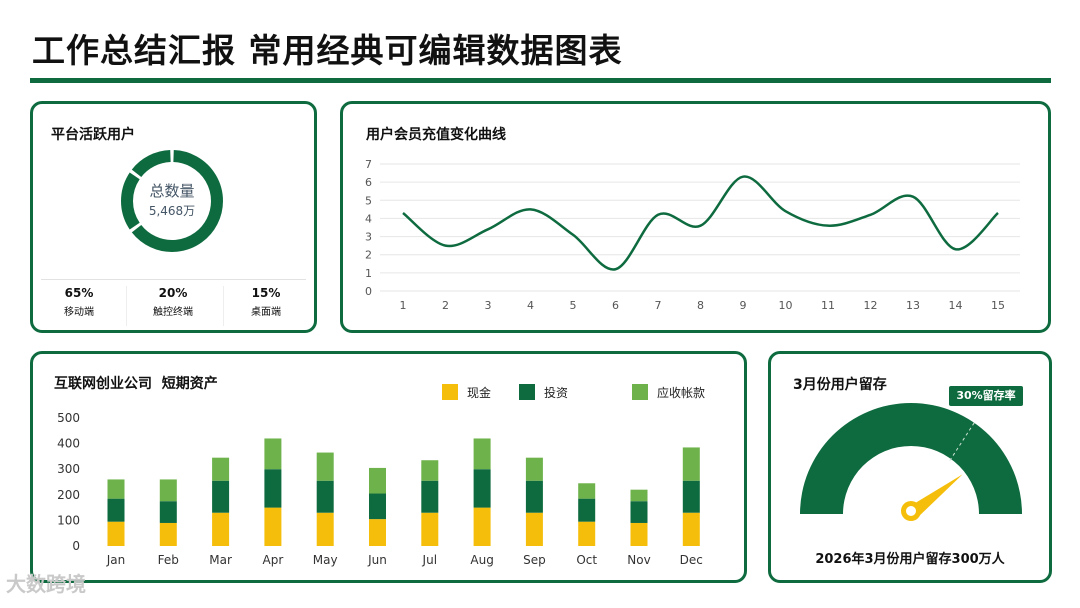  I want to click on gauge-needle, so click(935, 497).